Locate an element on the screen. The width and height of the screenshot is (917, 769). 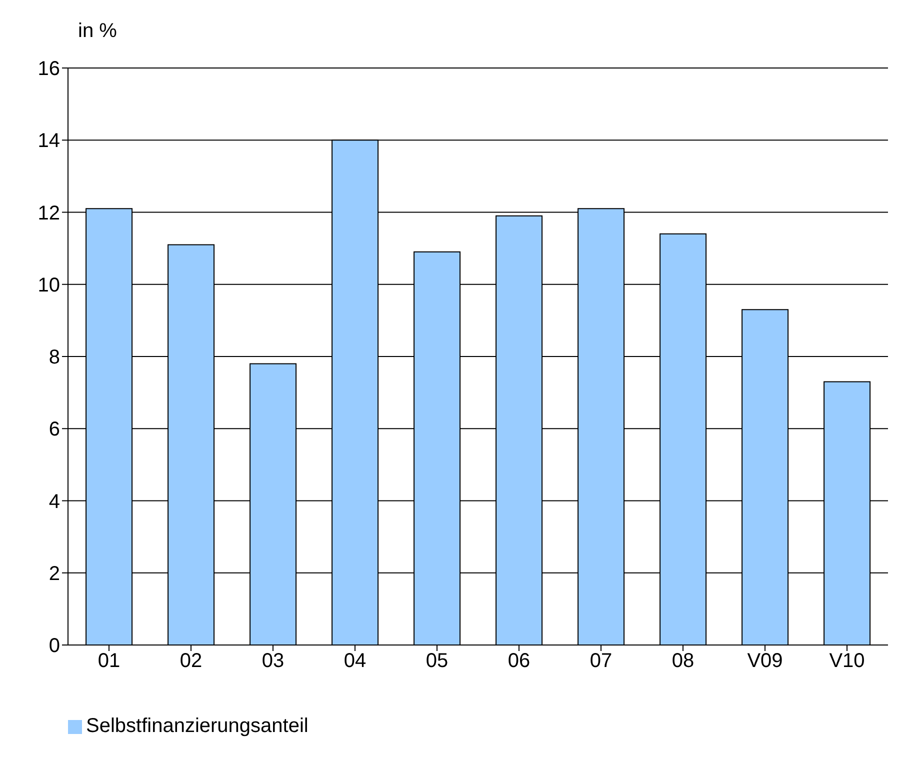
x-tick-label: 01 is located at coordinates (109, 661).